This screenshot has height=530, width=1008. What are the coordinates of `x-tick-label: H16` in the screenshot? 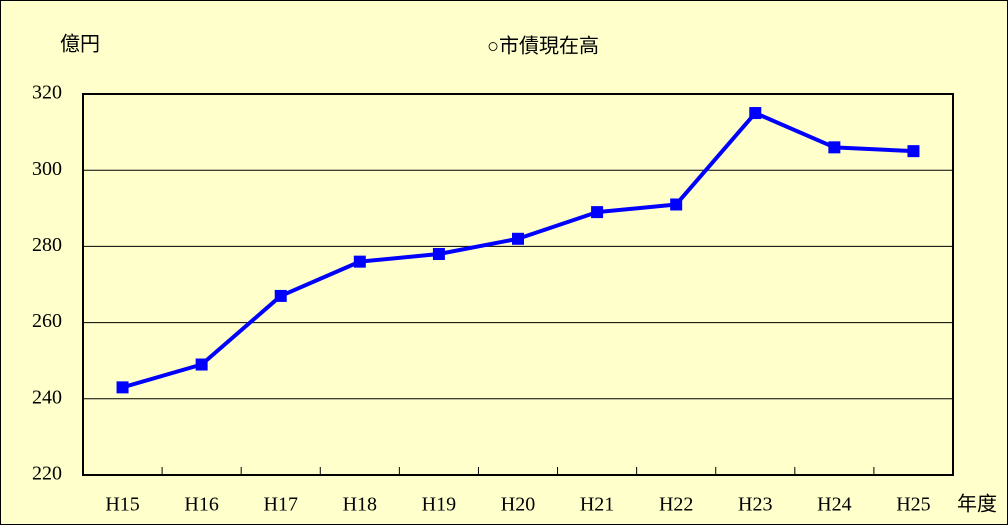 It's located at (201, 505).